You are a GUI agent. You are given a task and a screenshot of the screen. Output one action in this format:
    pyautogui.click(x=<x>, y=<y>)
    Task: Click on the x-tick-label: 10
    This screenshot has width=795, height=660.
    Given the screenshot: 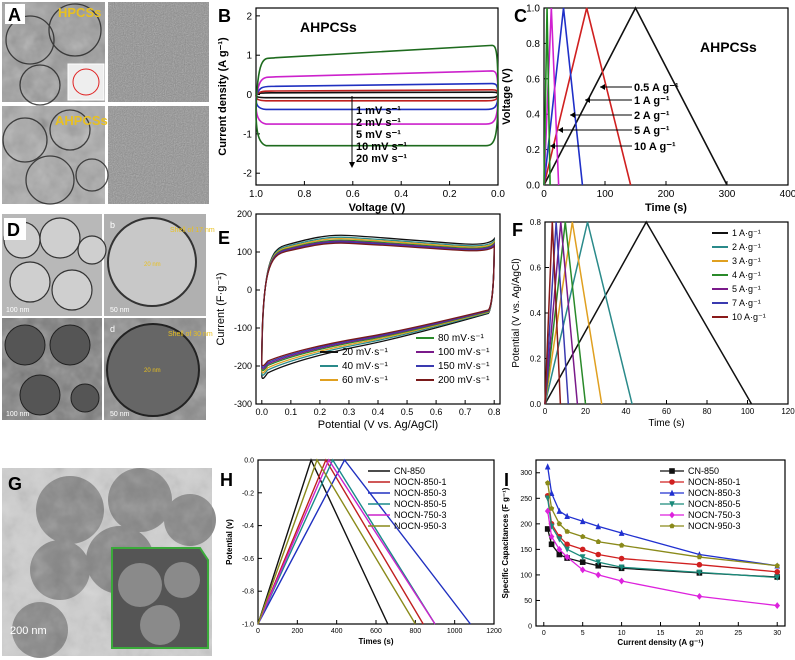 What is the action you would take?
    pyautogui.click(x=622, y=633)
    